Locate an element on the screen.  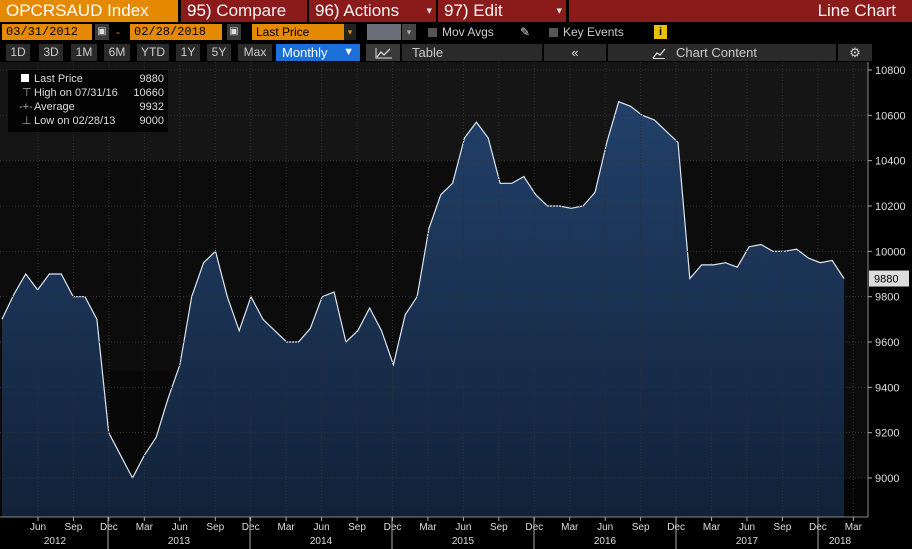
edit-number: 97) is located at coordinates (456, 10).